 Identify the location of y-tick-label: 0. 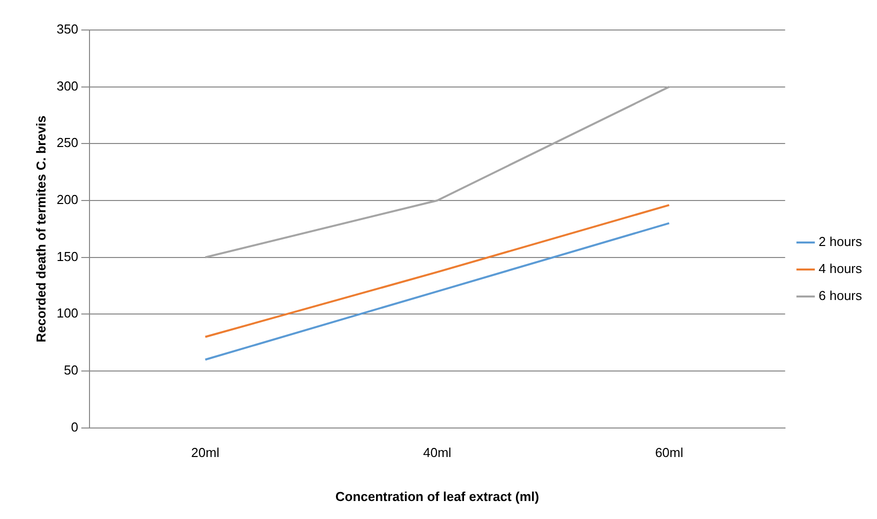
(74, 426).